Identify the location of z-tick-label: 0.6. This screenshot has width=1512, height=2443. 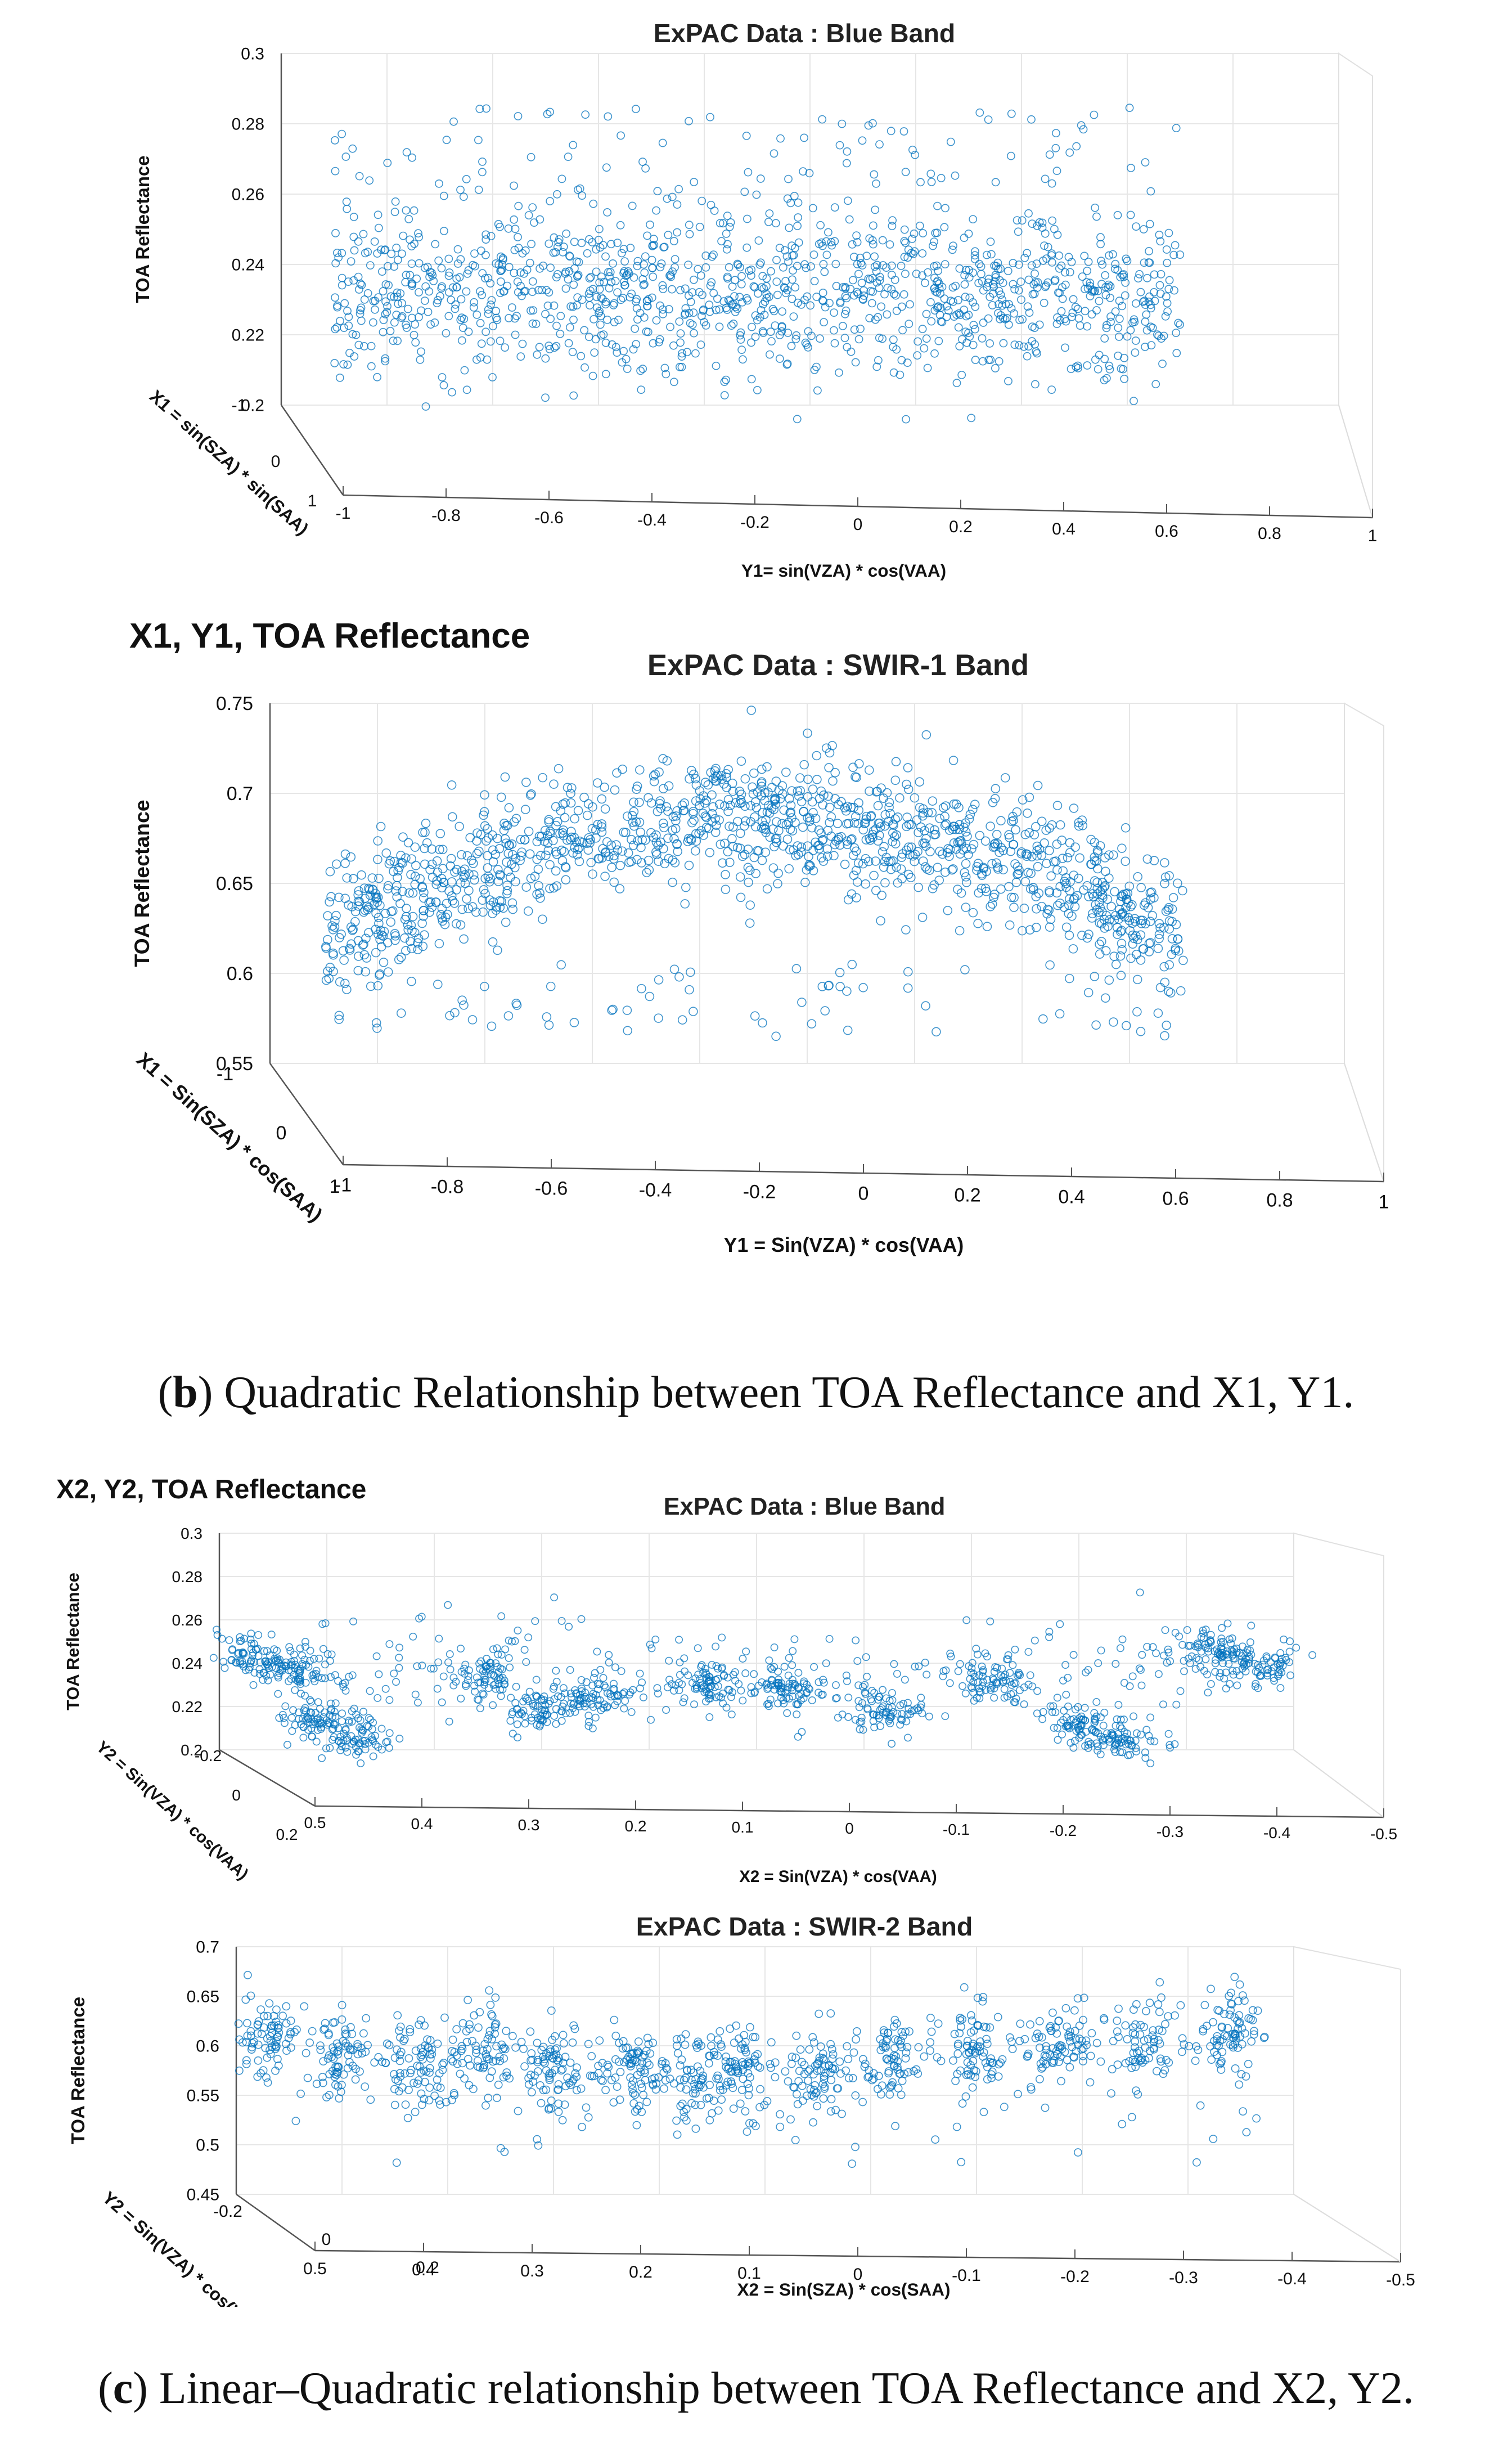
(207, 2046).